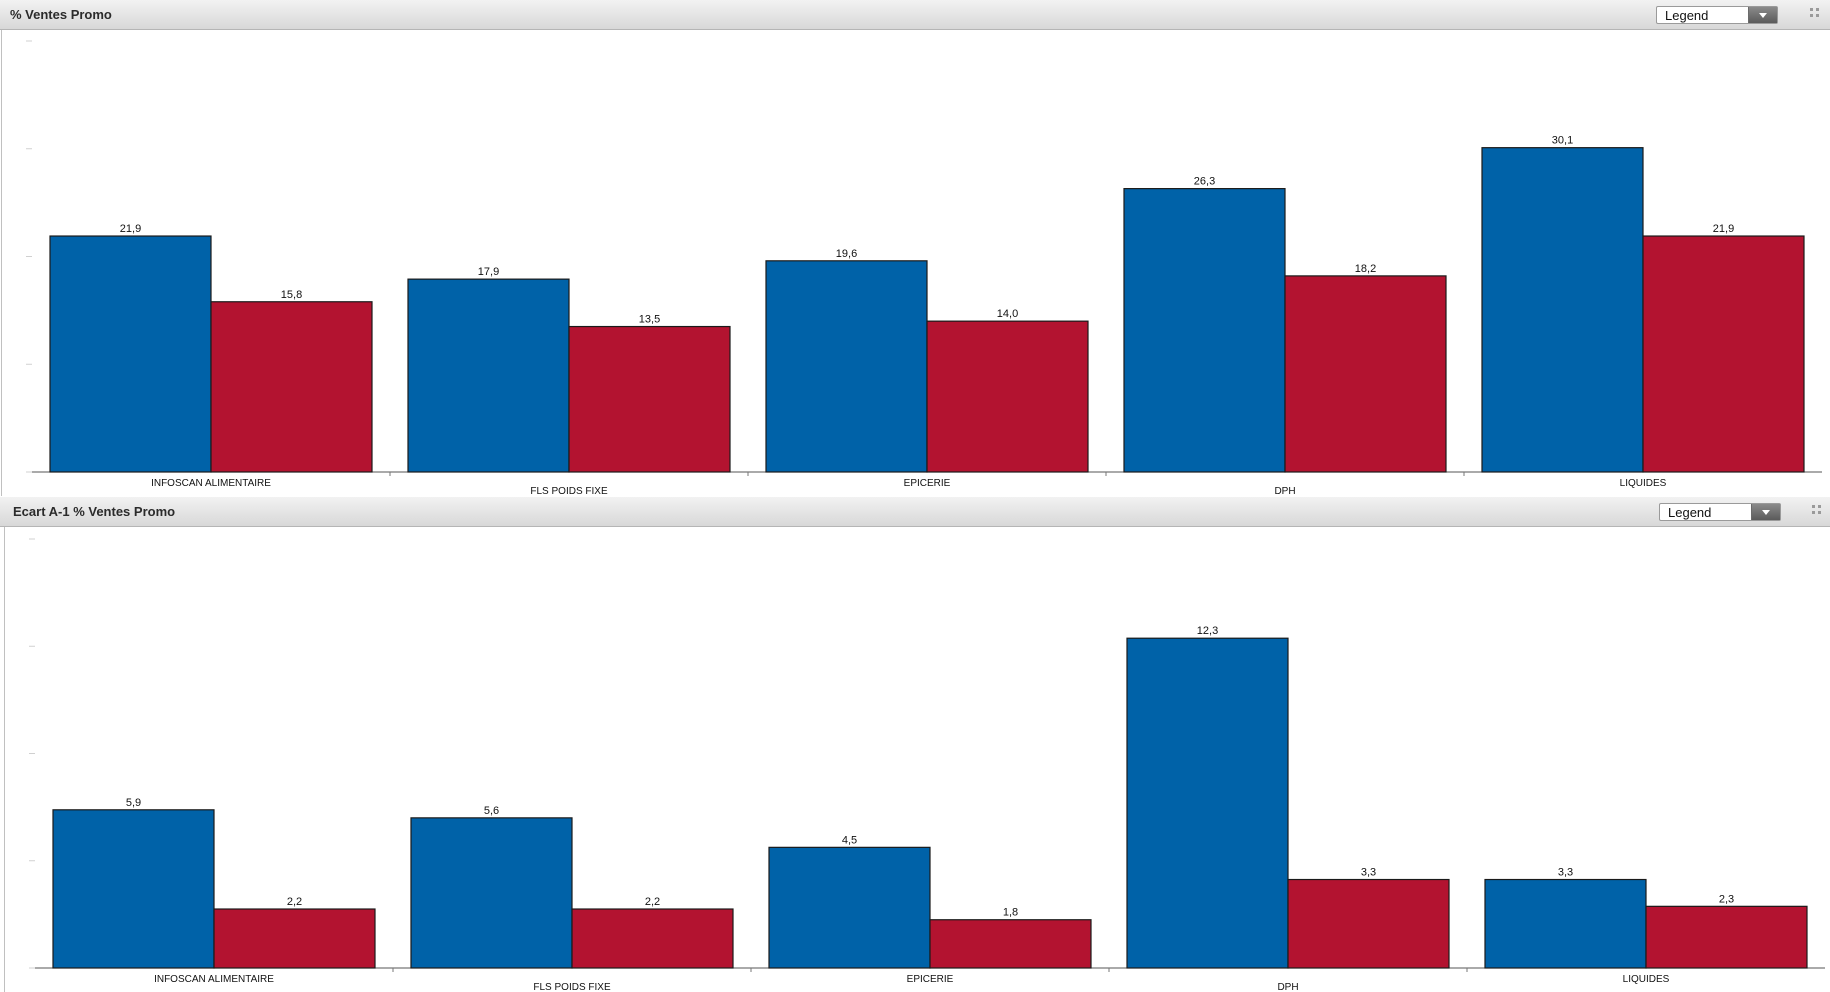 This screenshot has height=992, width=1830. I want to click on panel-title: Ecart A-1 % Ventes Promo, so click(94, 511).